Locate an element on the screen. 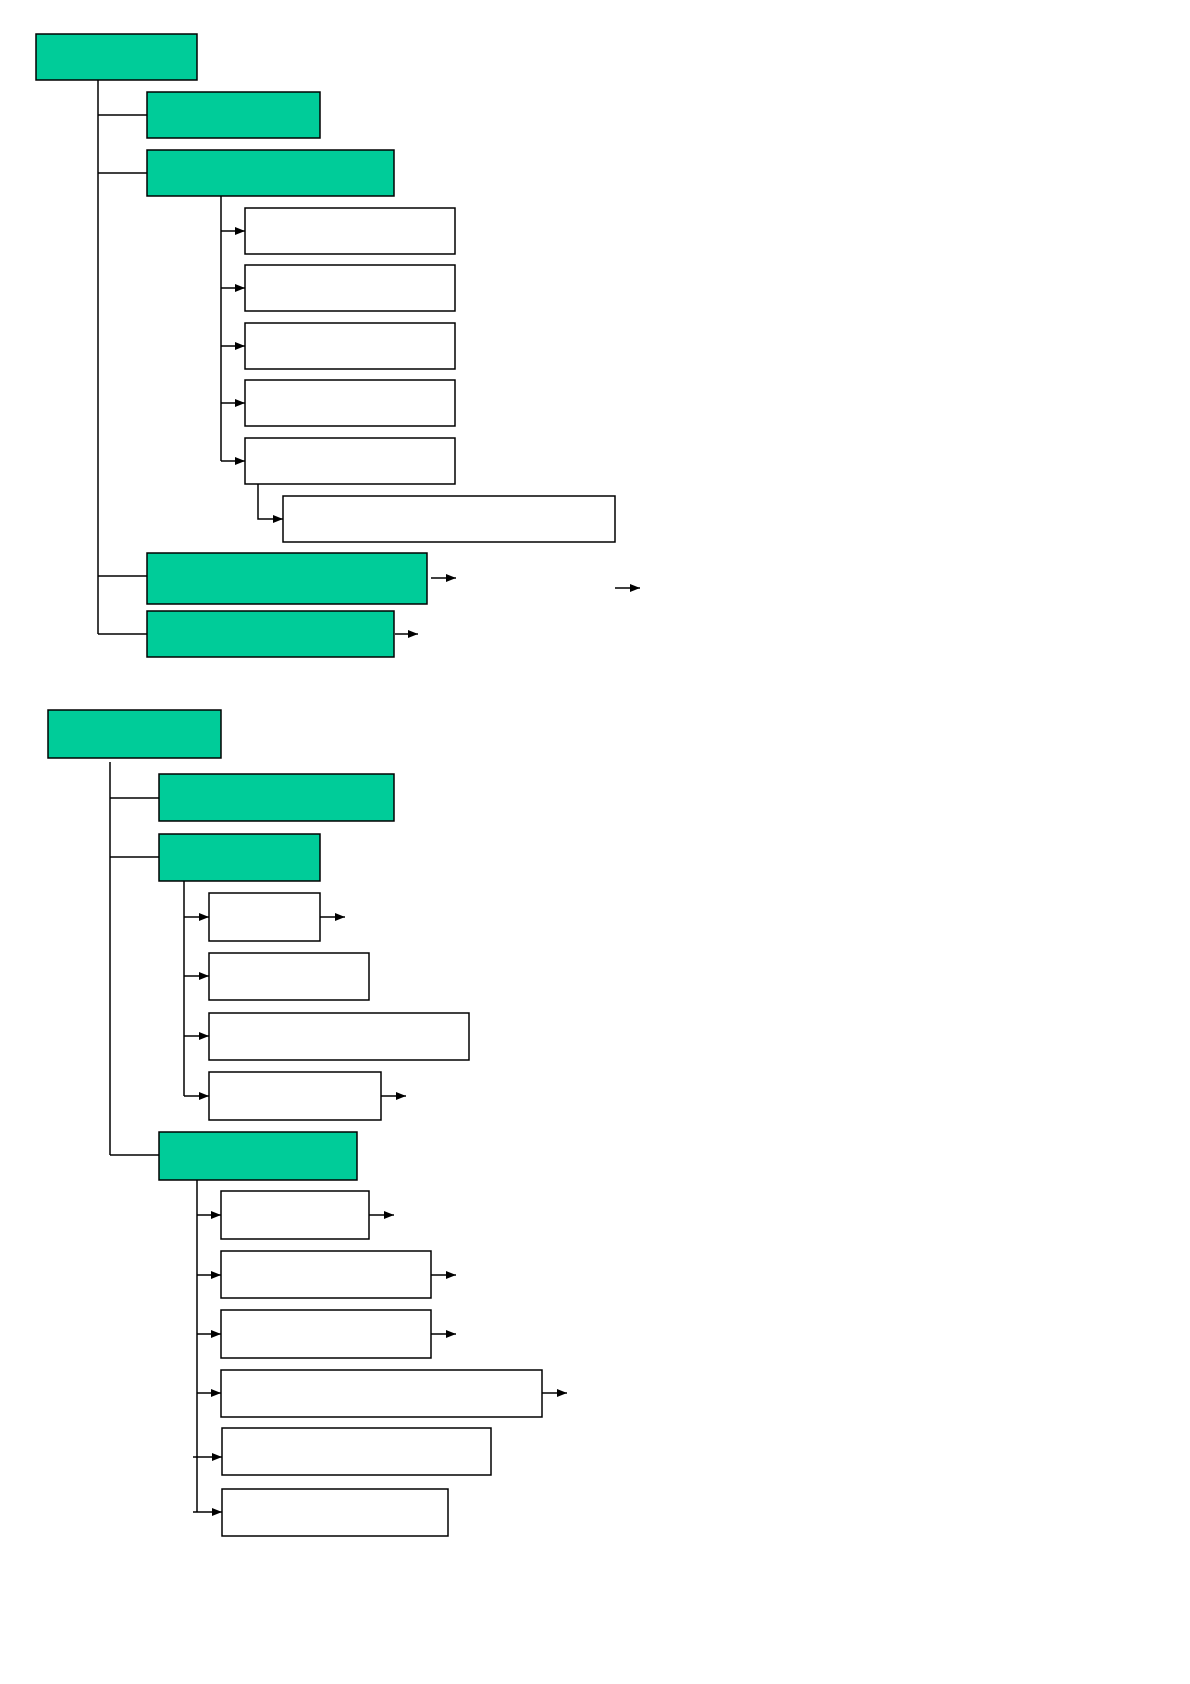  arrow is located at coordinates (270, 503).